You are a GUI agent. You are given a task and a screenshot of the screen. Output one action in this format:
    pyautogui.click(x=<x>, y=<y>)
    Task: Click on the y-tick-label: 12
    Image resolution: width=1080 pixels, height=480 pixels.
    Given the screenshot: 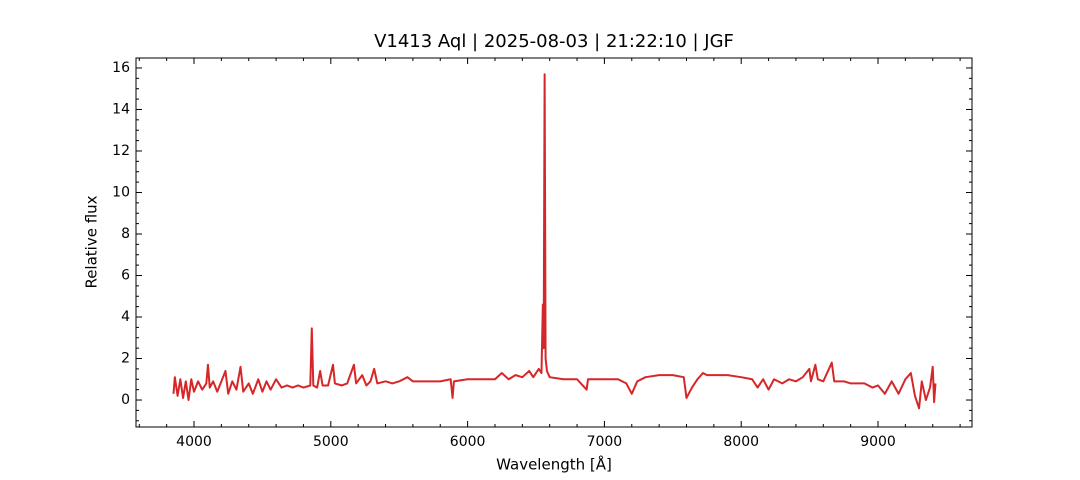 What is the action you would take?
    pyautogui.click(x=121, y=151)
    